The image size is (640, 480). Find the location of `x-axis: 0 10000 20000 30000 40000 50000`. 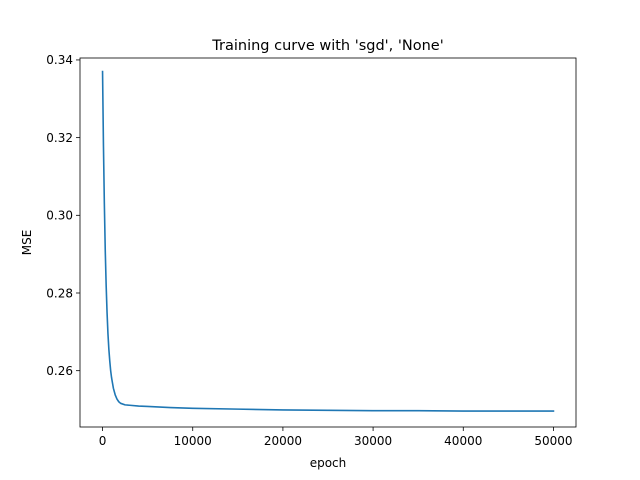

x-axis: 0 10000 20000 30000 40000 50000 is located at coordinates (336, 437).